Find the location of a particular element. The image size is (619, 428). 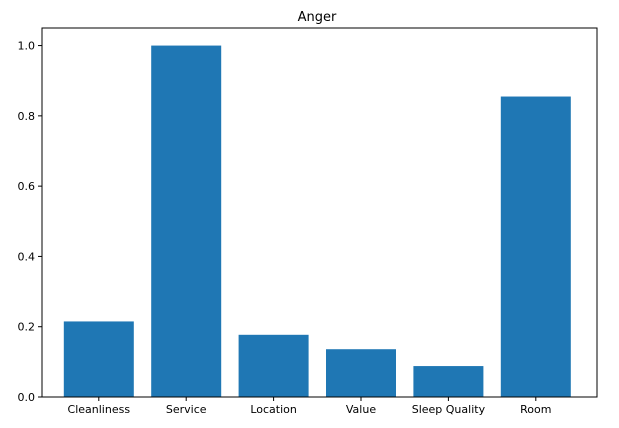

x-tick-label: Sleep Quality is located at coordinates (449, 409).